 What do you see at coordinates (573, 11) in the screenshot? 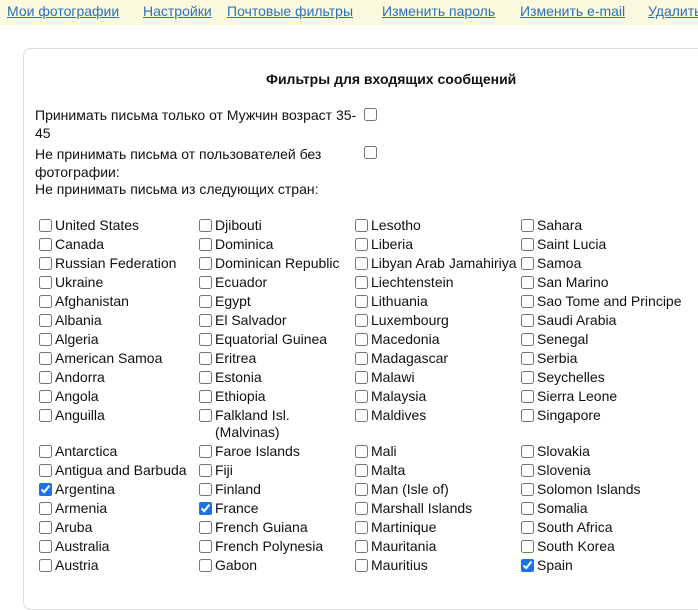
I see `nav-link: Изменить e-mail` at bounding box center [573, 11].